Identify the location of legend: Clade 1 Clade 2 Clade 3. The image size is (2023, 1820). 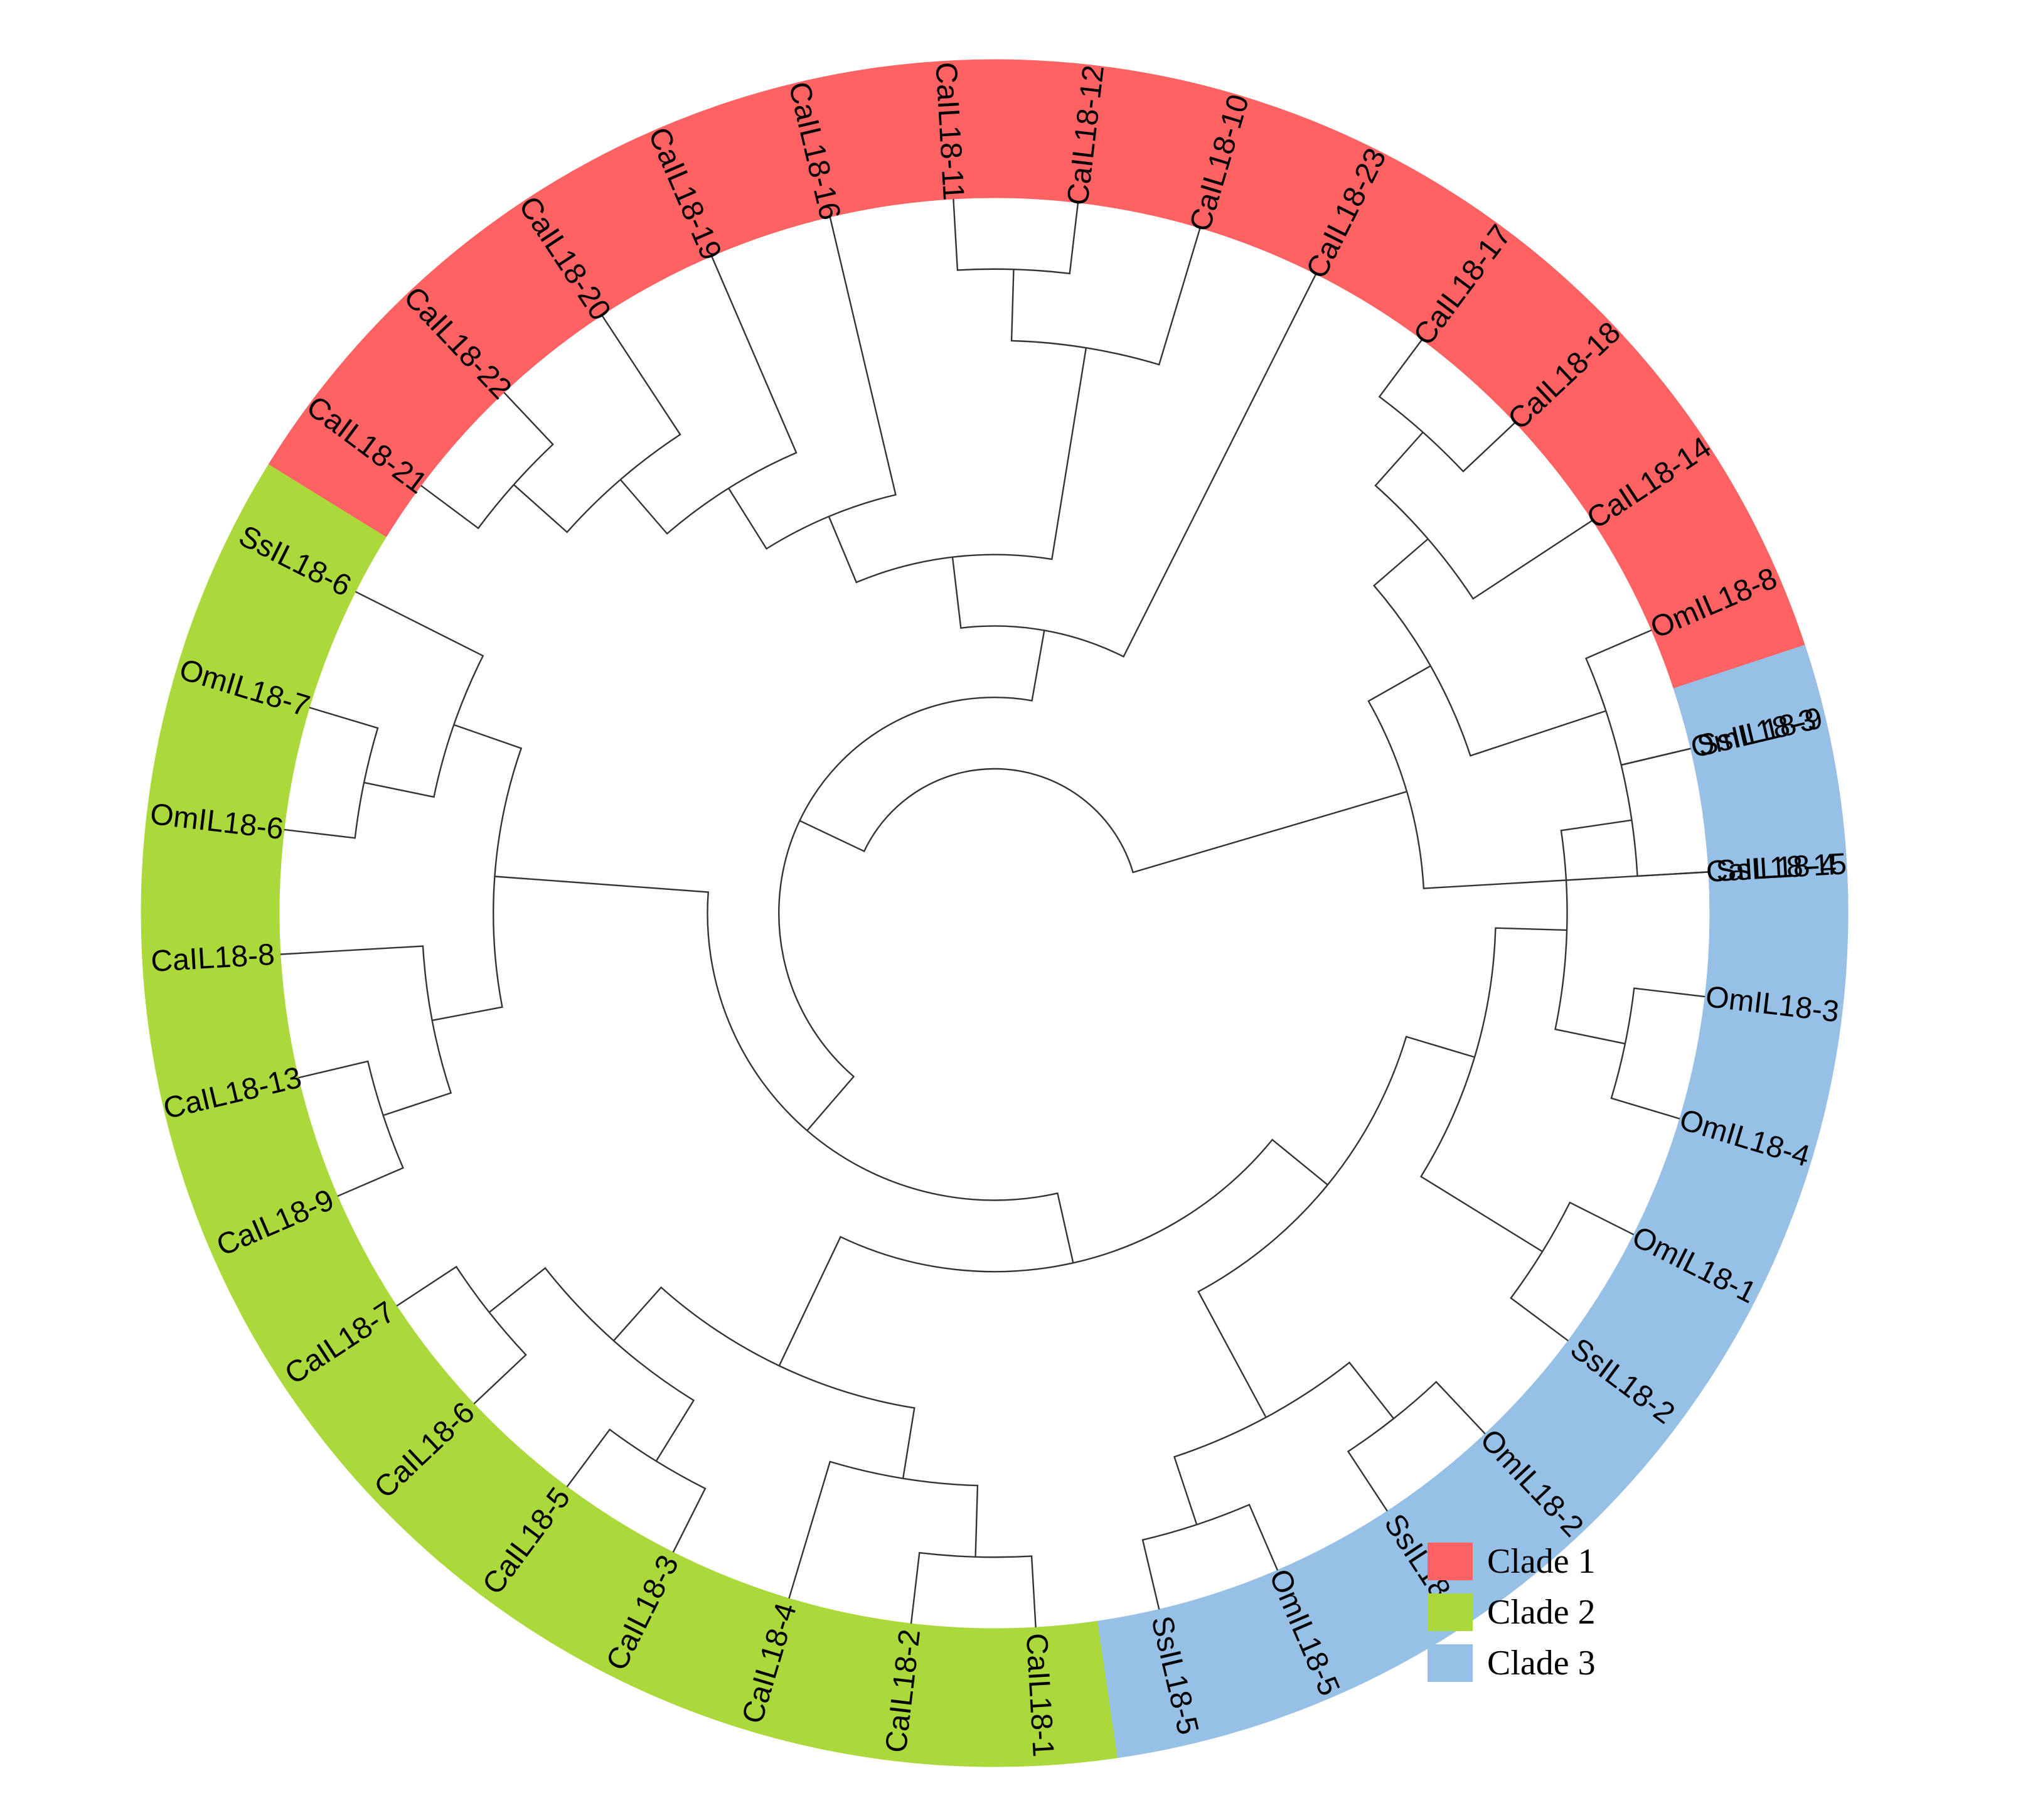
(1512, 1612).